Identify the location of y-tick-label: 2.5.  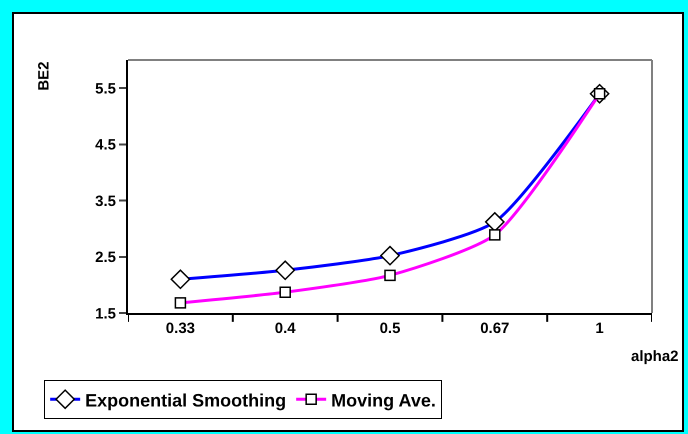
(105, 257).